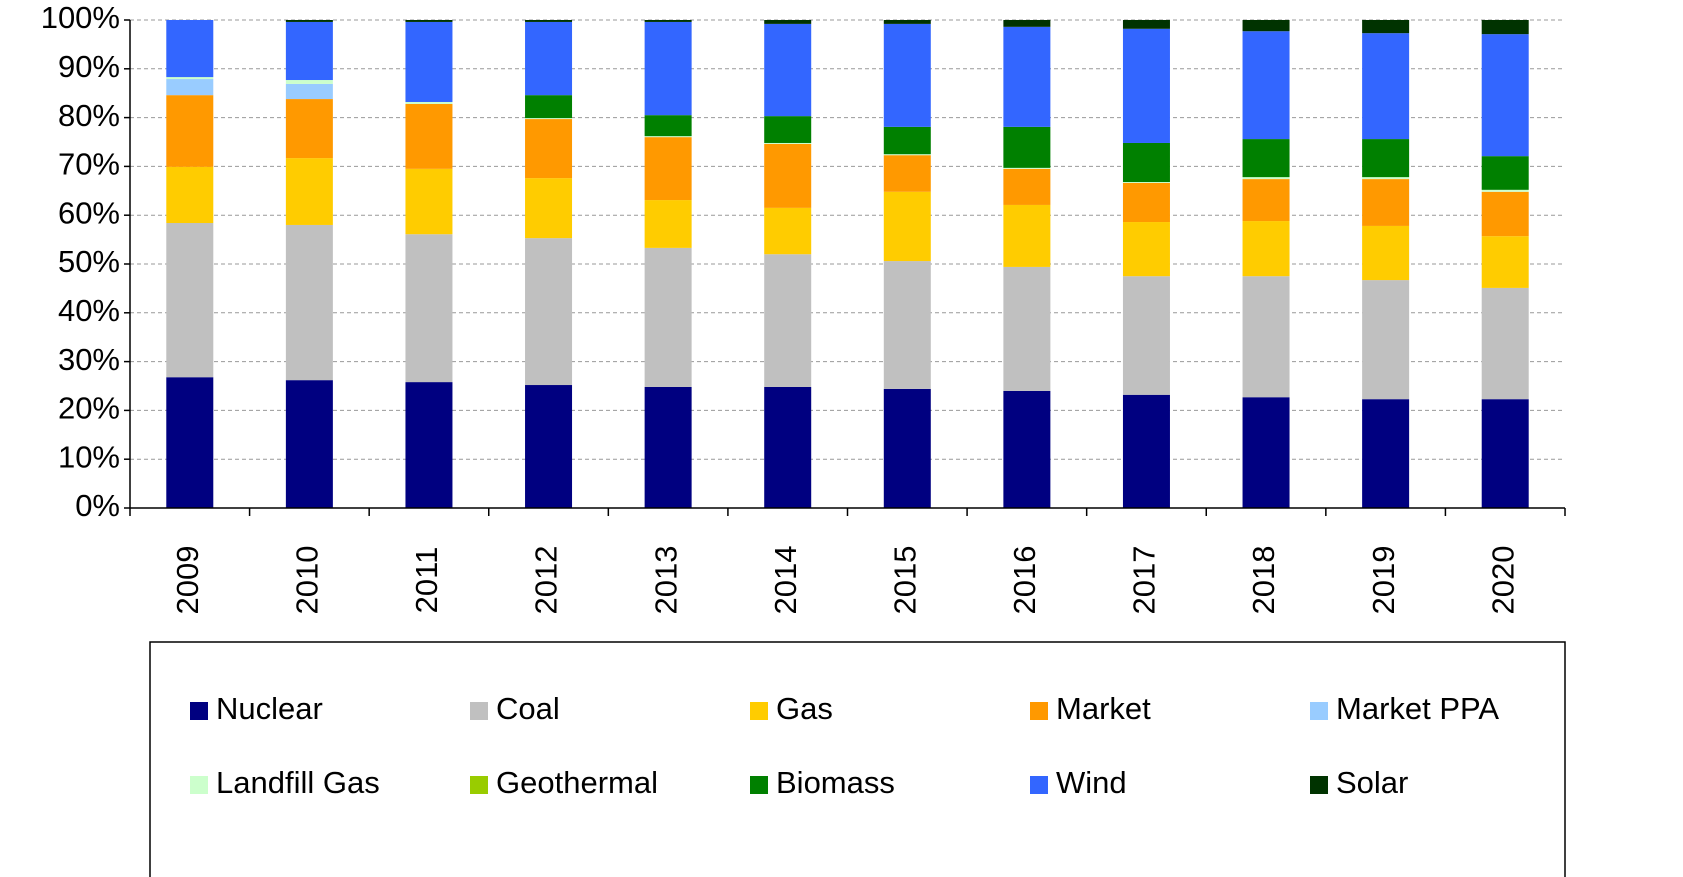 Image resolution: width=1683 pixels, height=877 pixels. I want to click on legend-label: Market PPA, so click(1417, 708).